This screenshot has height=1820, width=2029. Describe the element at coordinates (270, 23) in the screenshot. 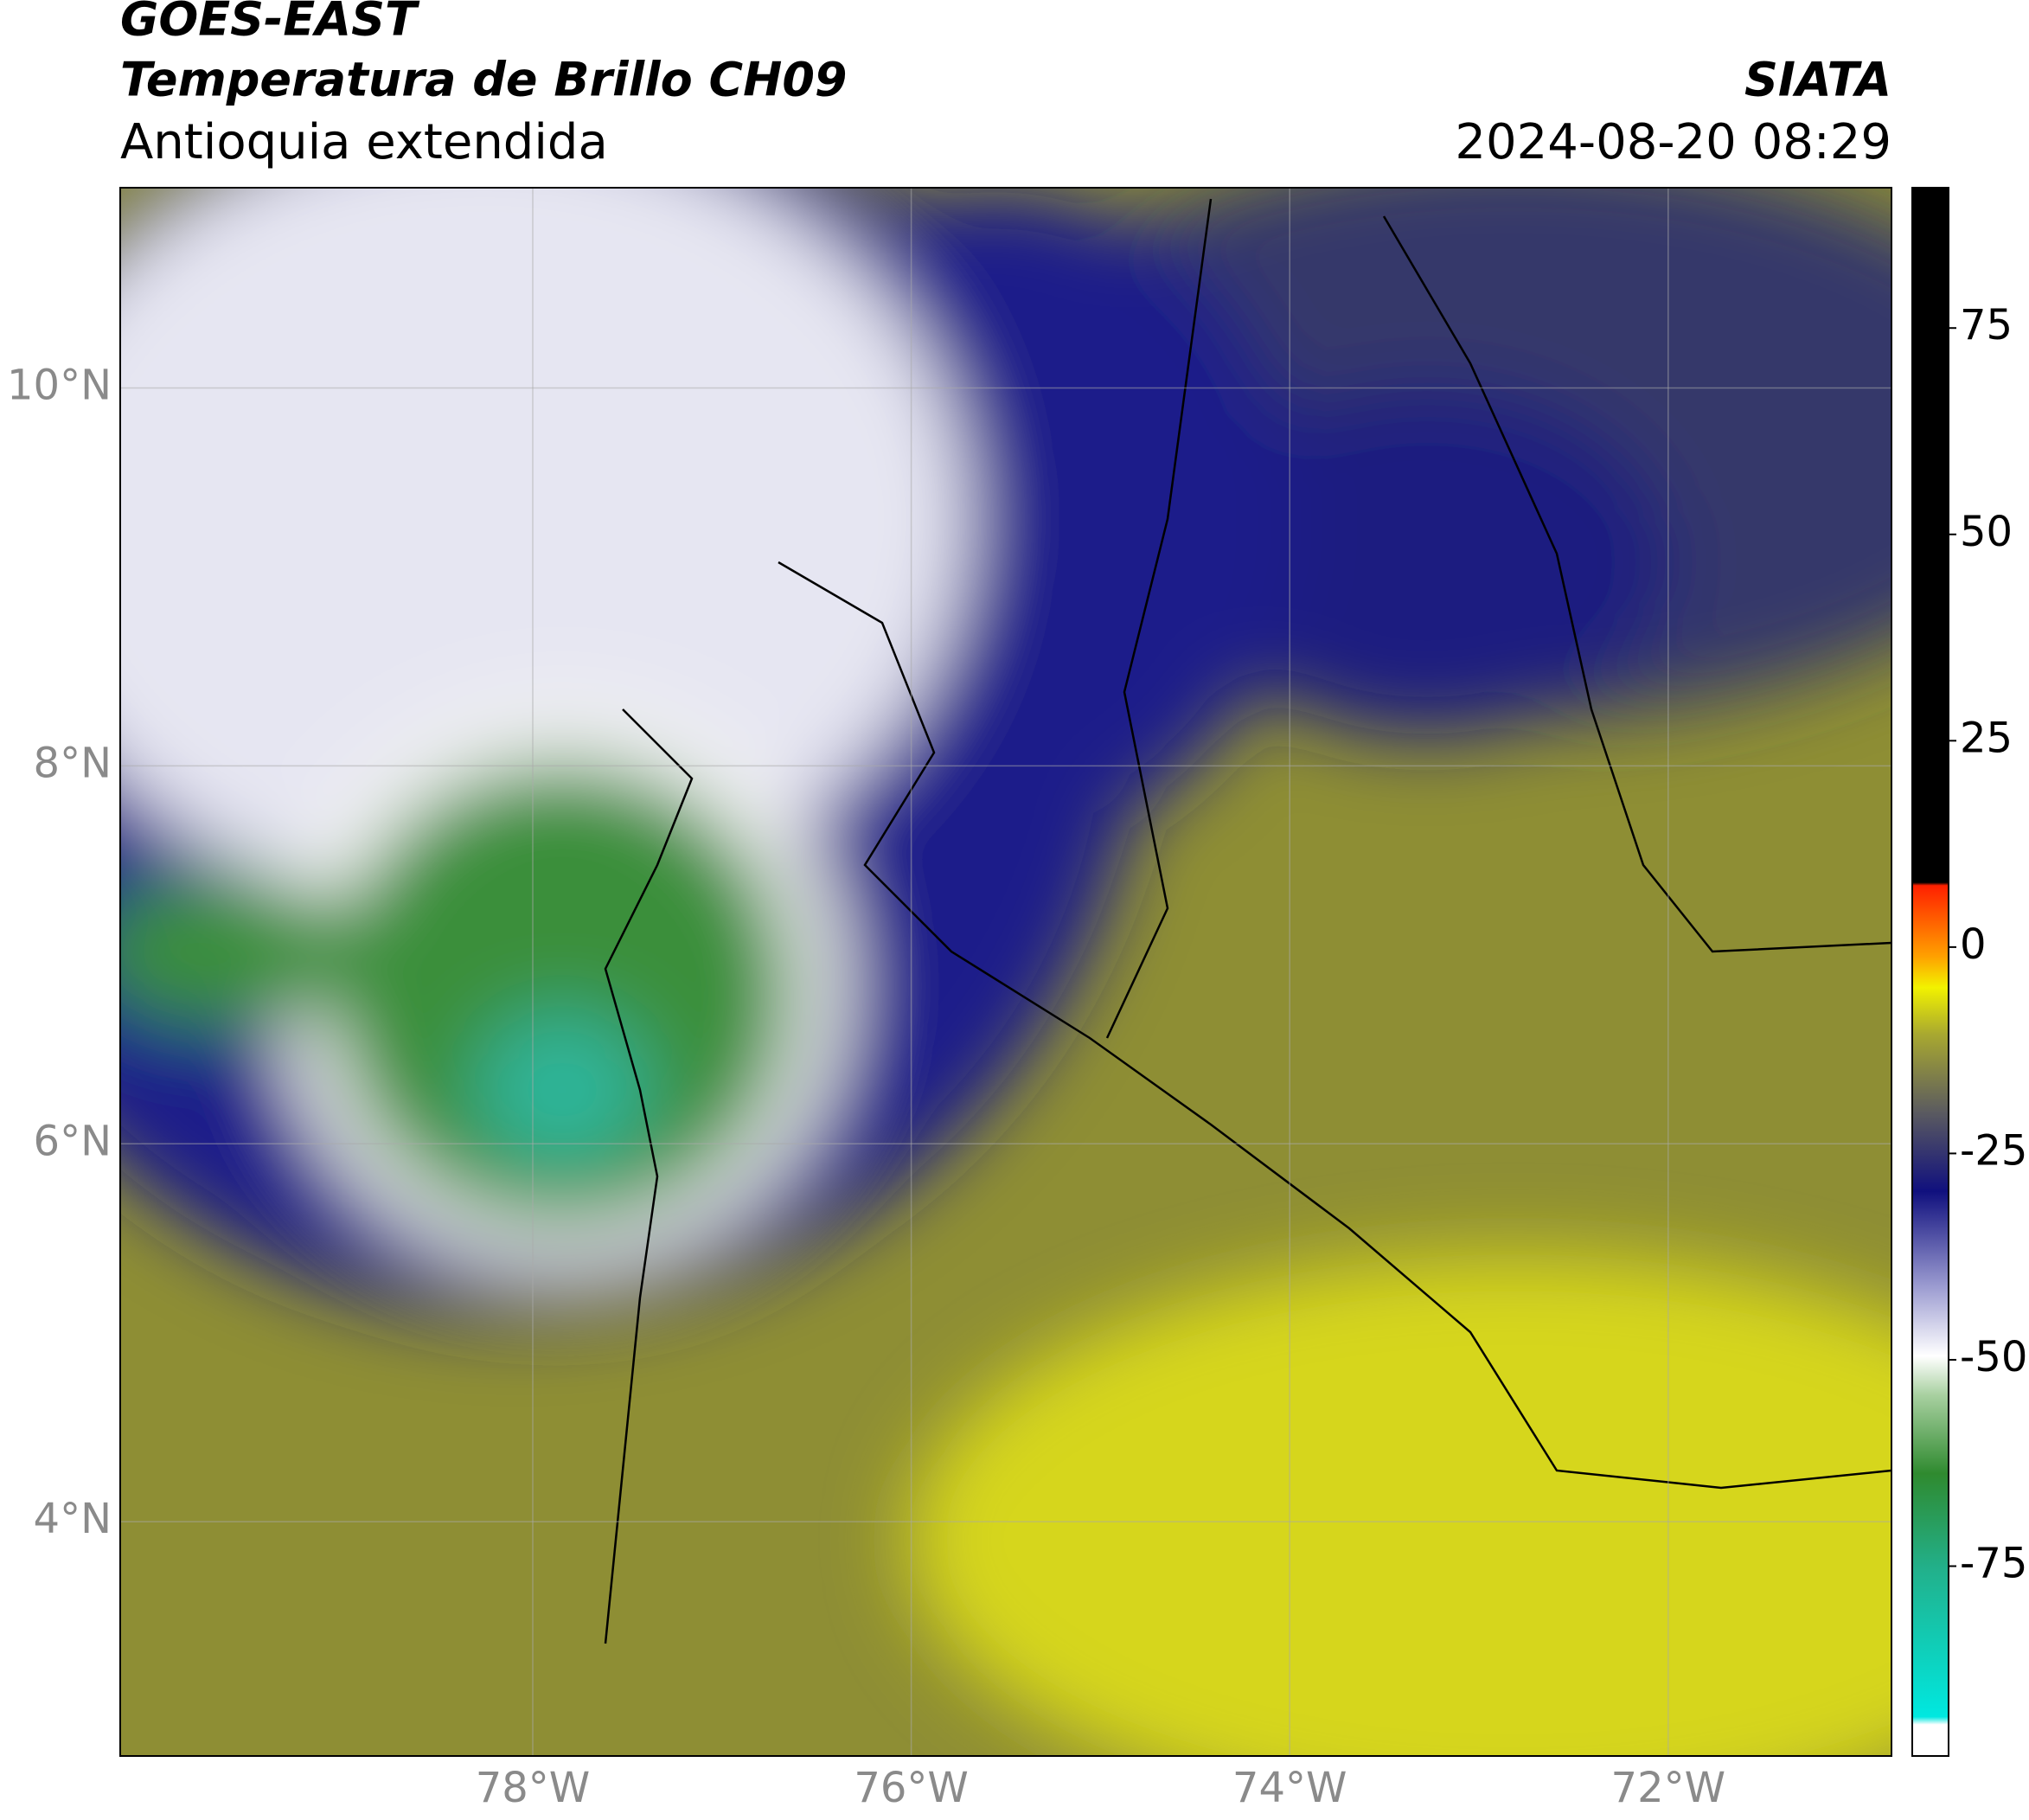

I see `title: GOES-EAST` at that location.